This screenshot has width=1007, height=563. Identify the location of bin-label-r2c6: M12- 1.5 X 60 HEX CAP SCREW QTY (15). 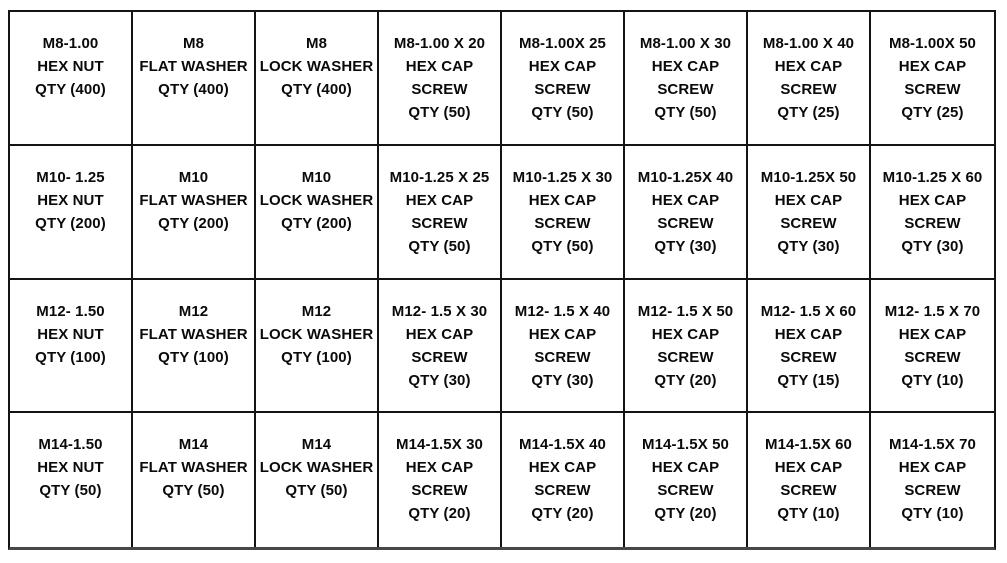
(809, 346).